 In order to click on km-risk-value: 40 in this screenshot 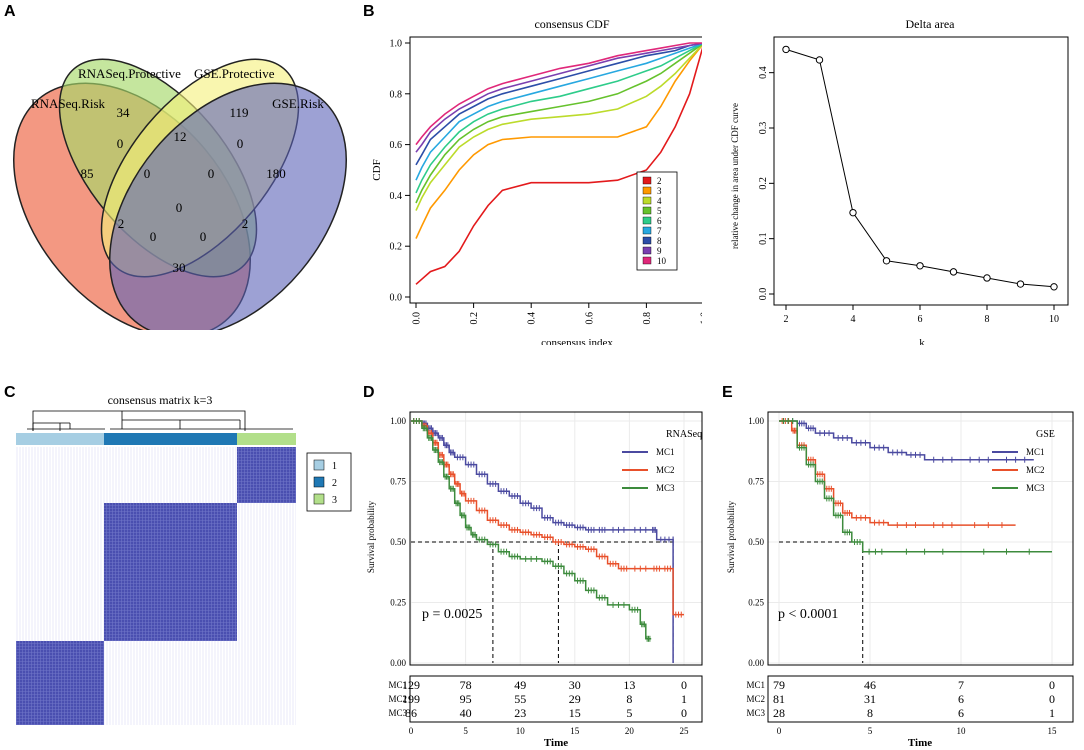, I will do `click(466, 713)`.